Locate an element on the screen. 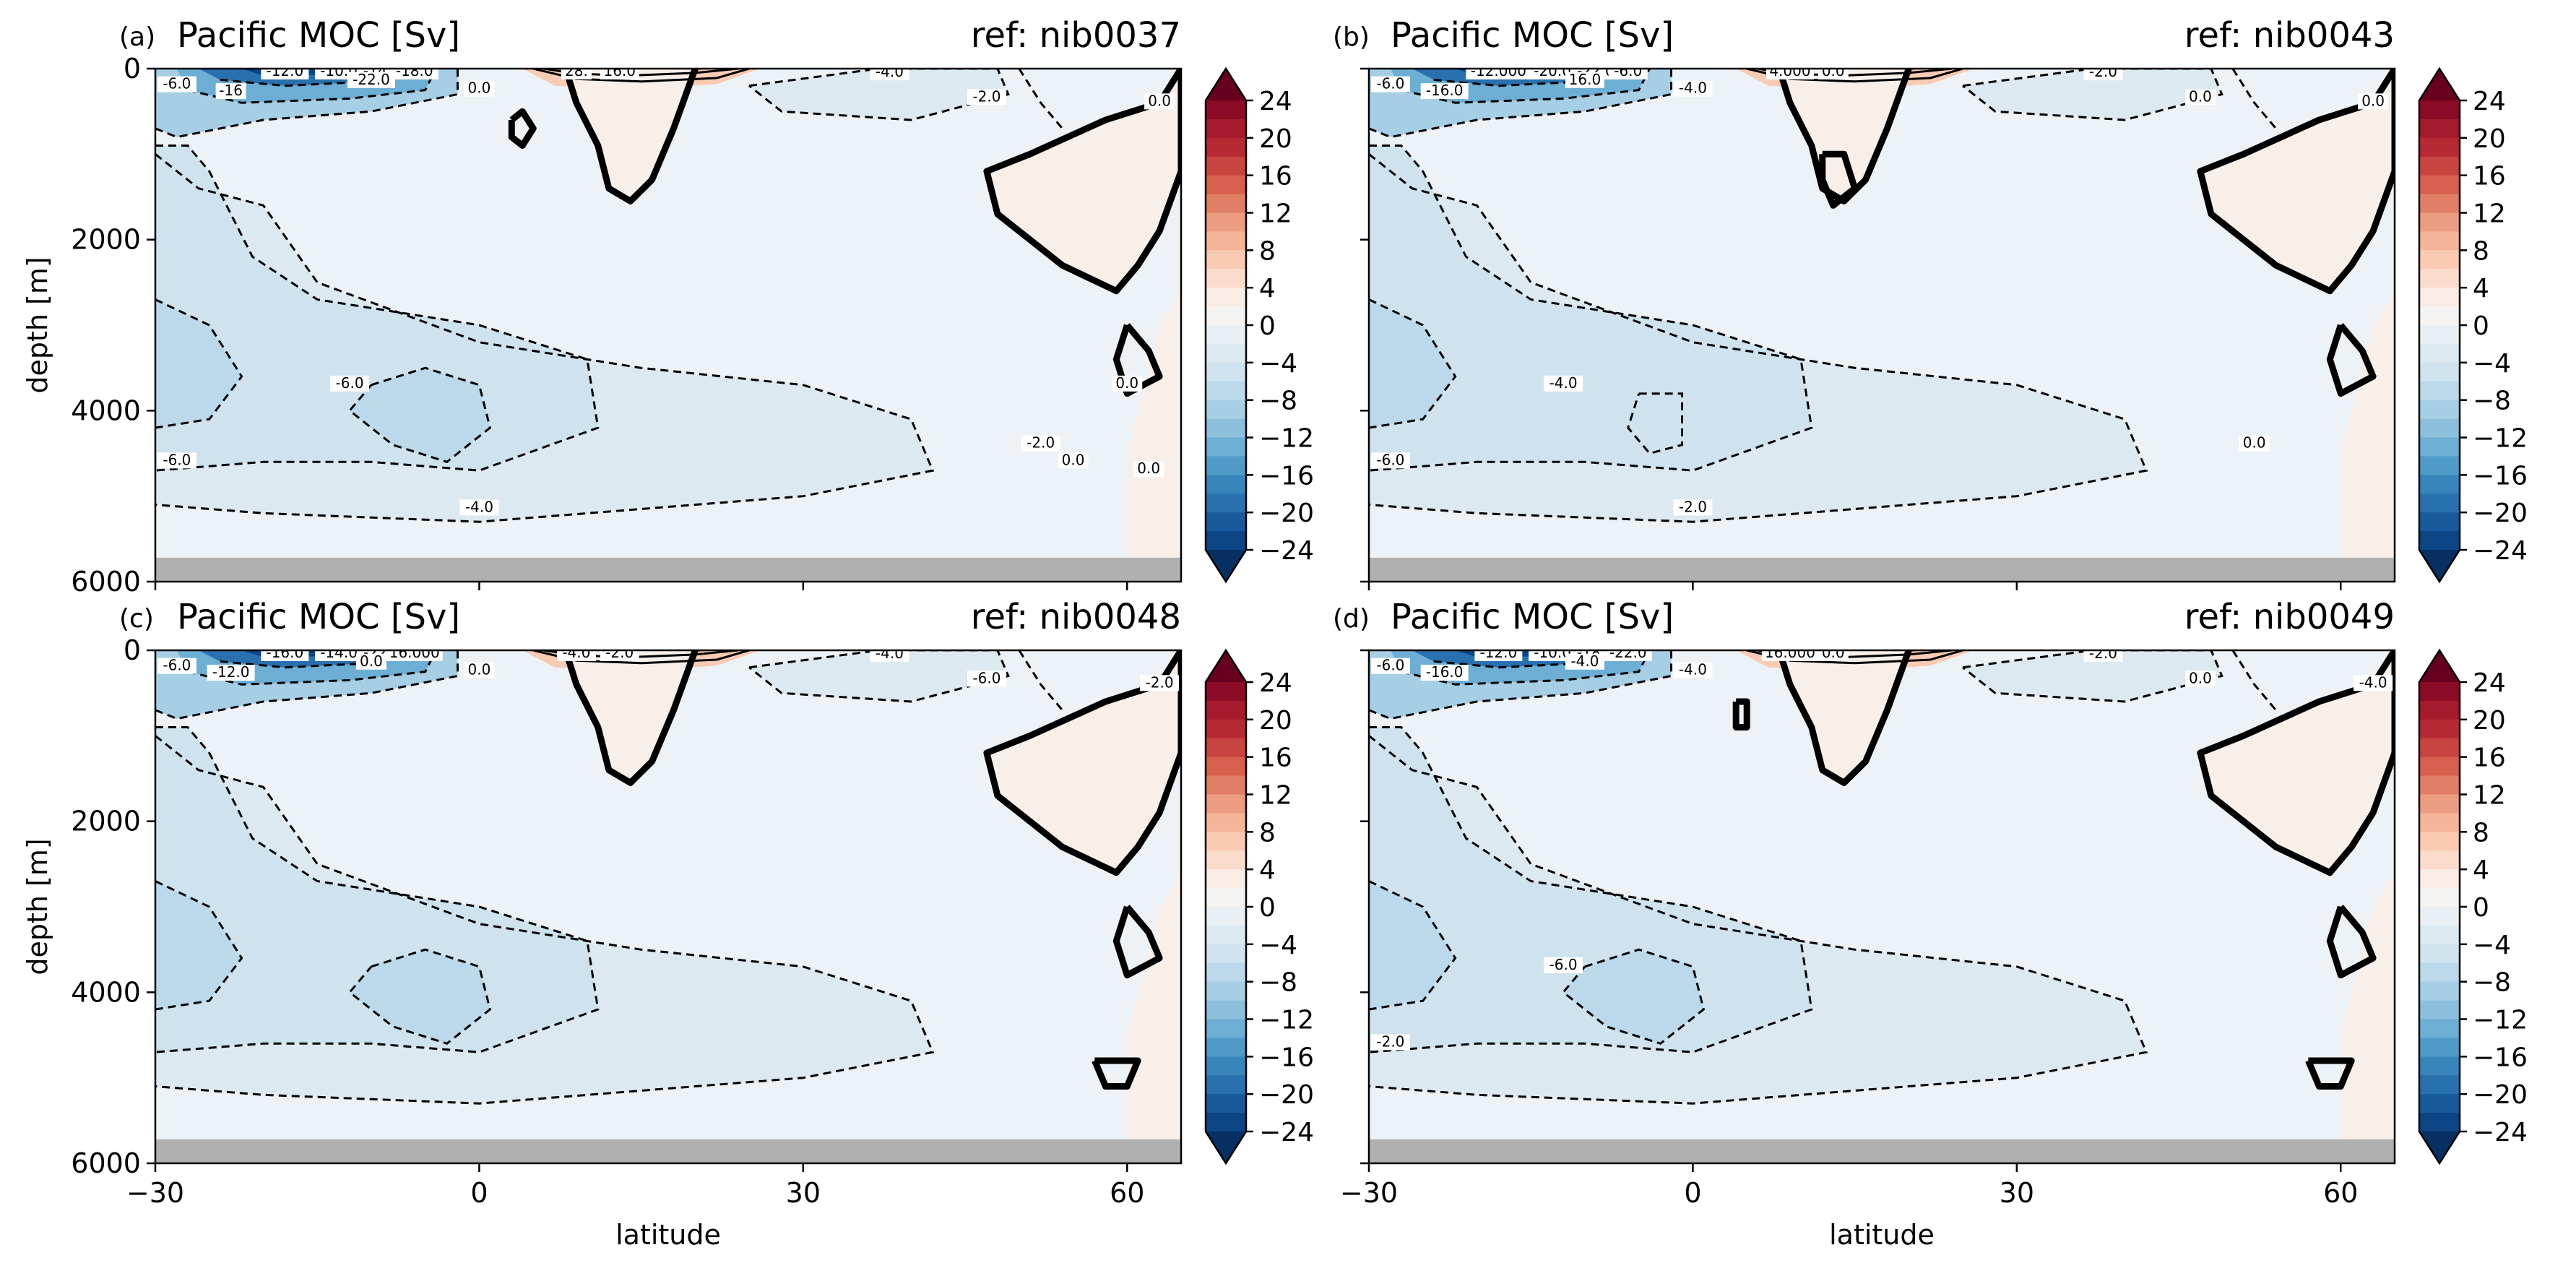  y-tick-label: 0 is located at coordinates (132, 69).